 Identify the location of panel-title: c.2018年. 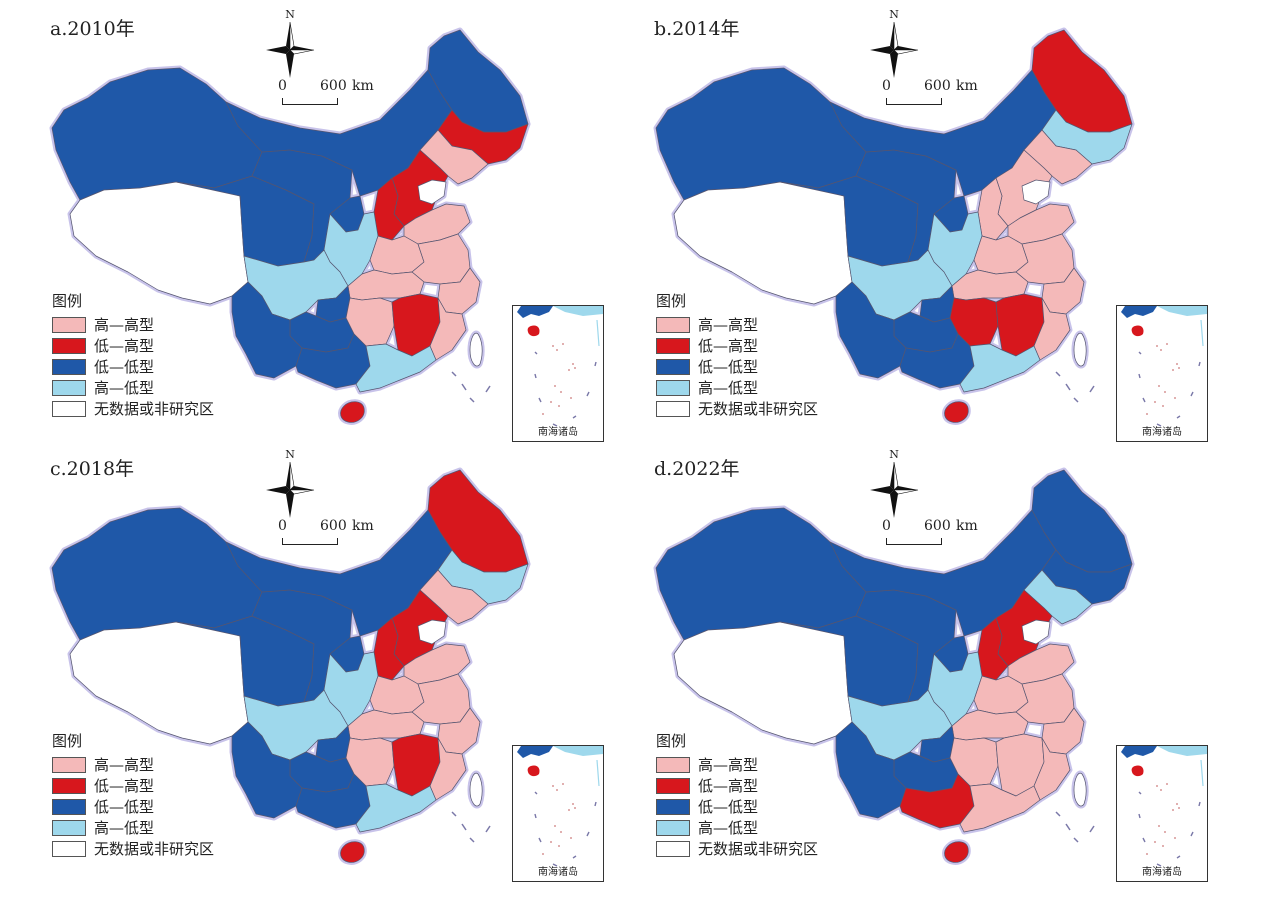
(92, 469).